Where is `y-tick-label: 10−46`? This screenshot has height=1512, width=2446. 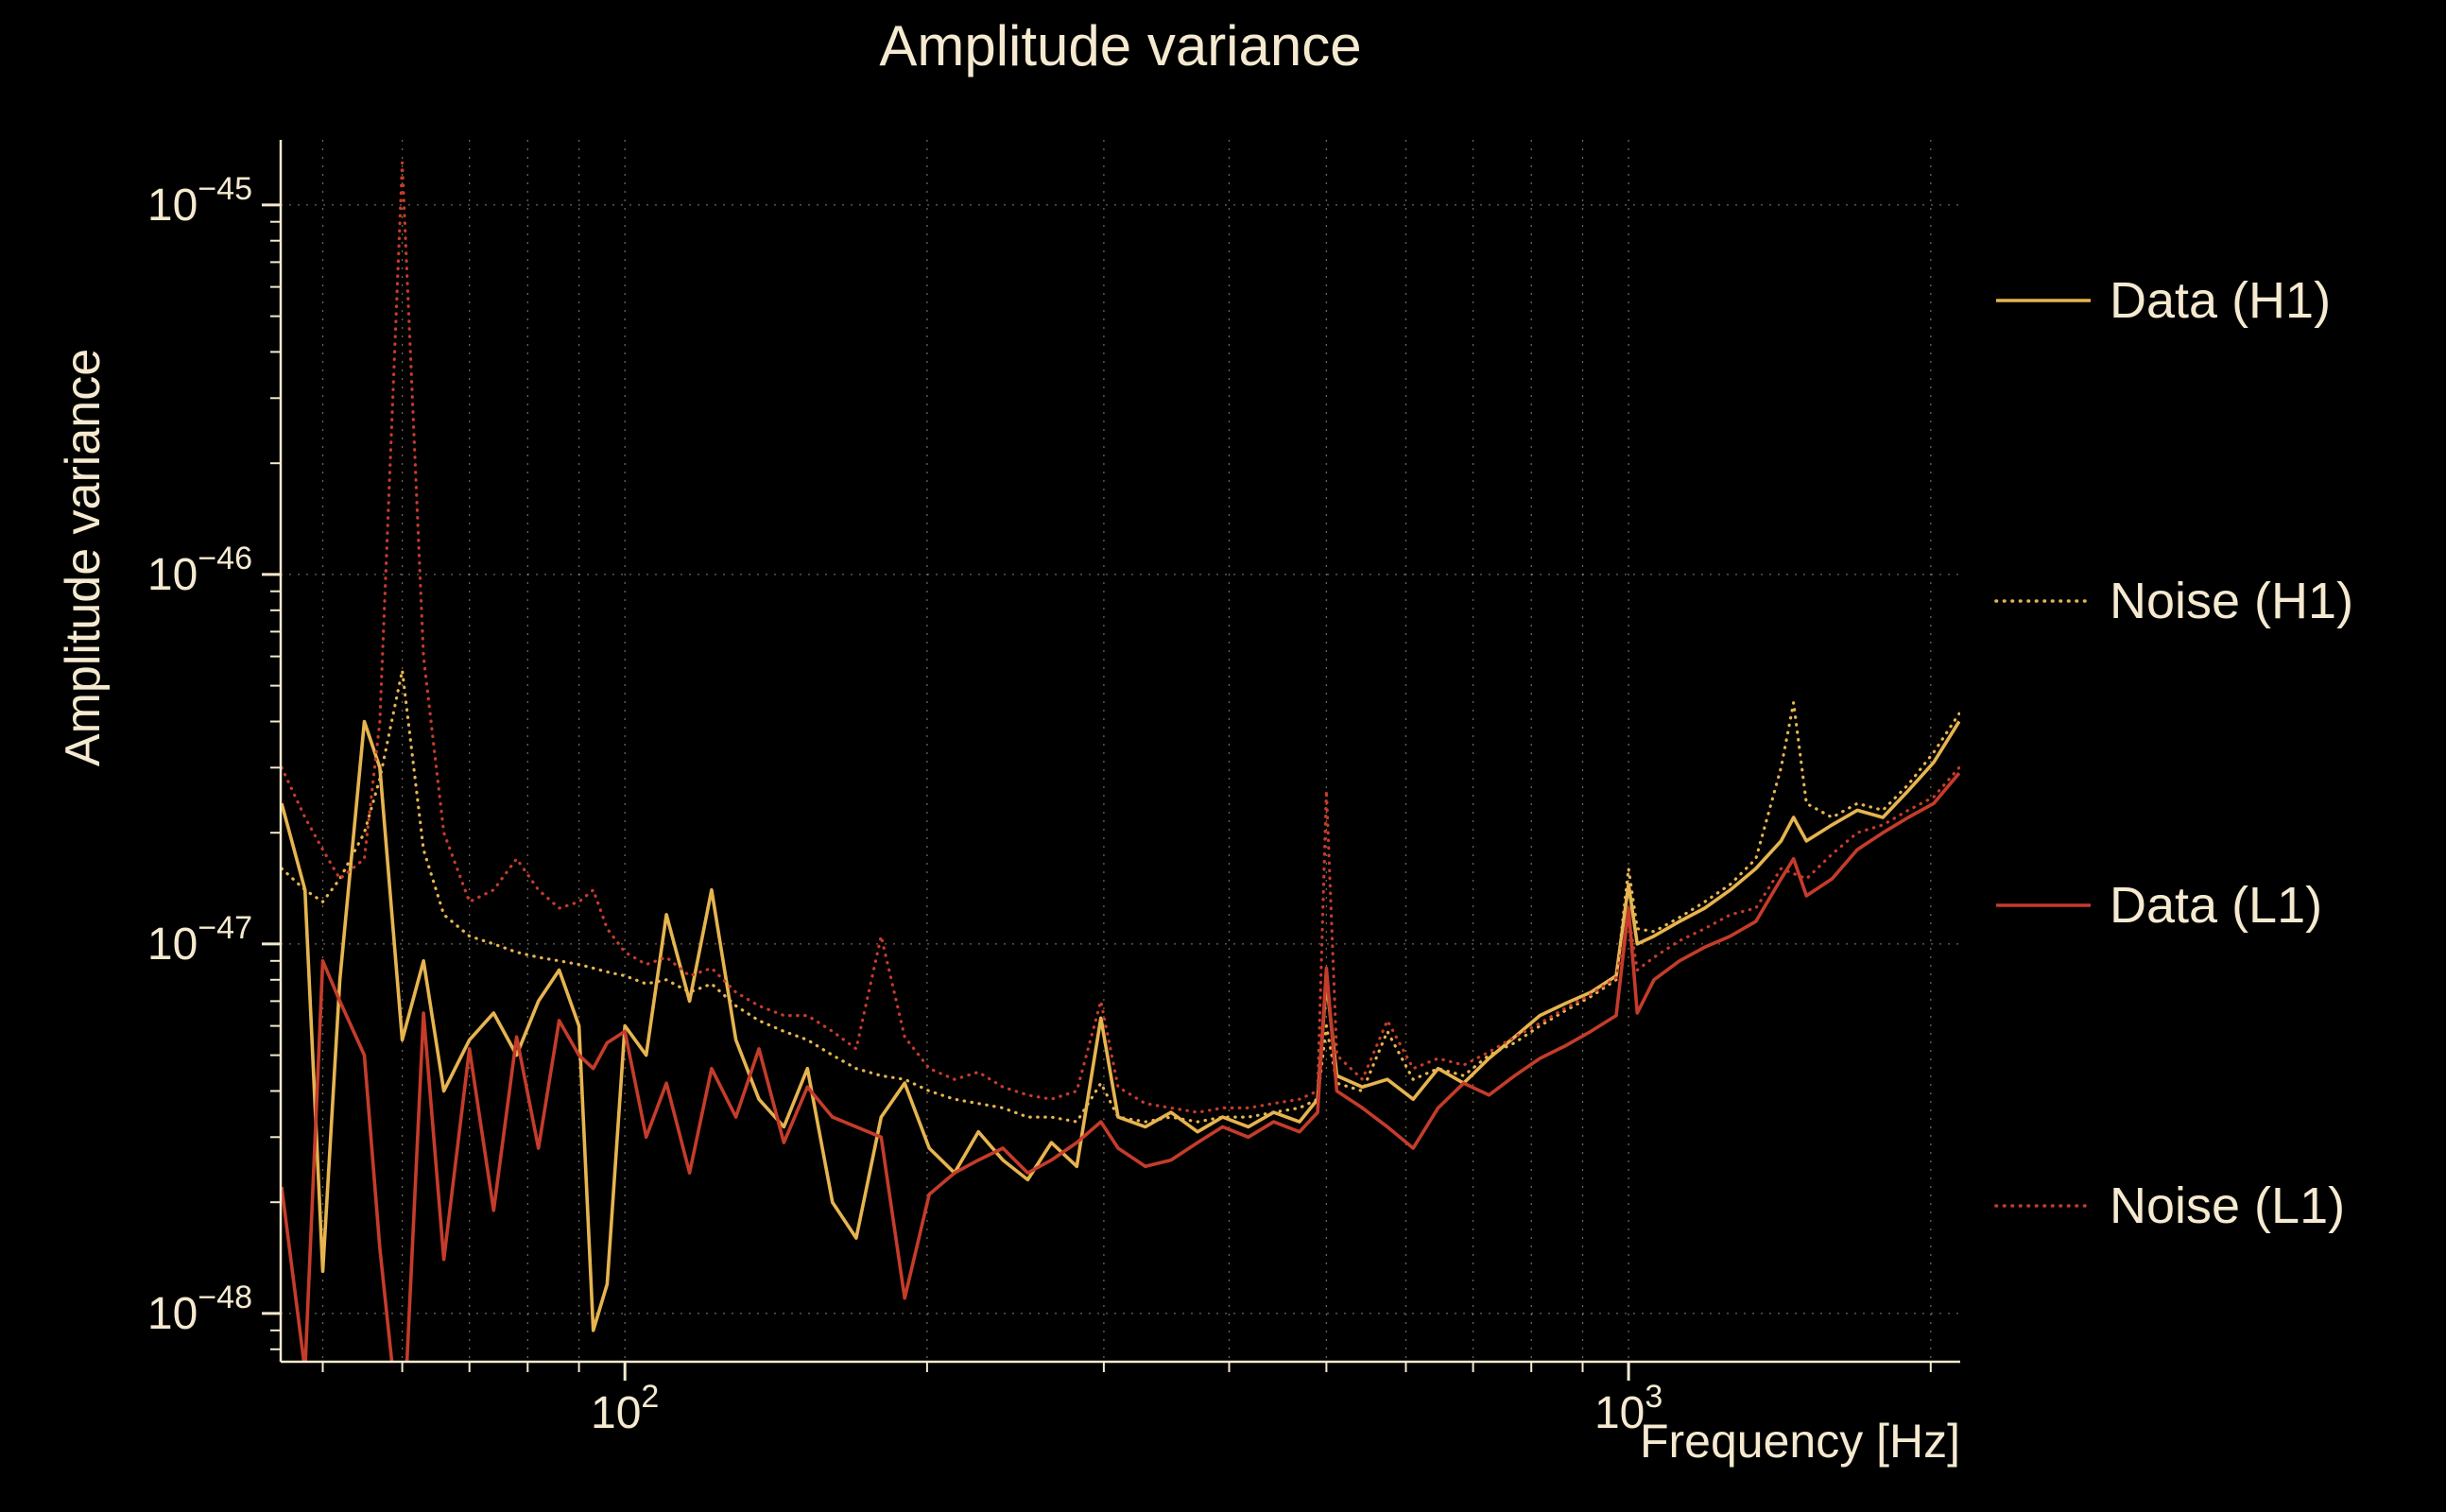 y-tick-label: 10−46 is located at coordinates (199, 570).